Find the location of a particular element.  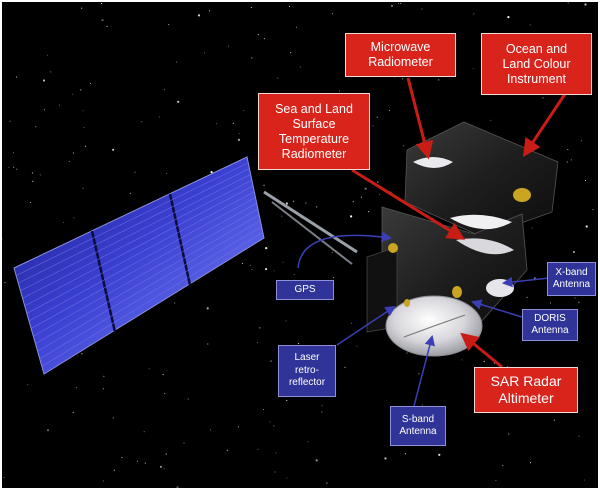

label-gps: GPS is located at coordinates (305, 290).